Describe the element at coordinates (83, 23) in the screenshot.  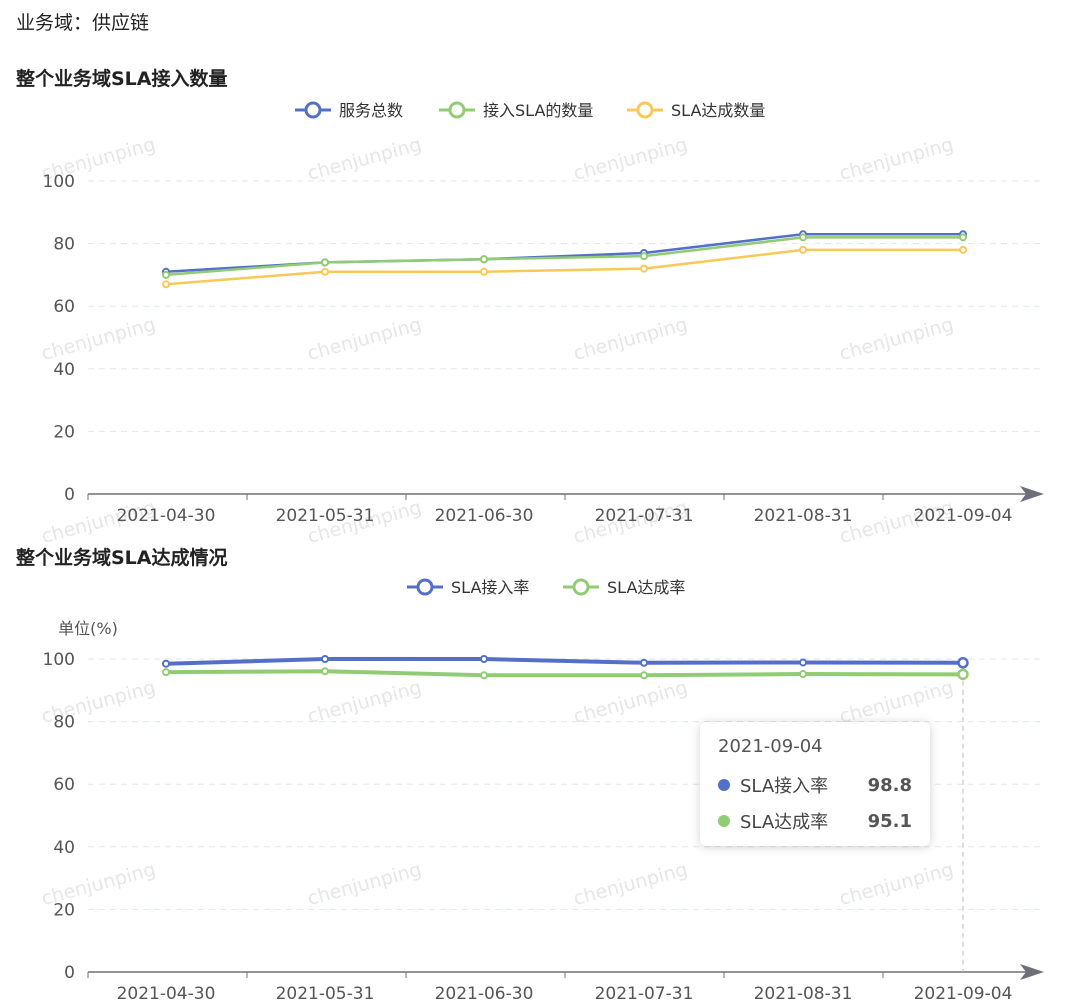
I see `domain-label: 业务域：供应链` at that location.